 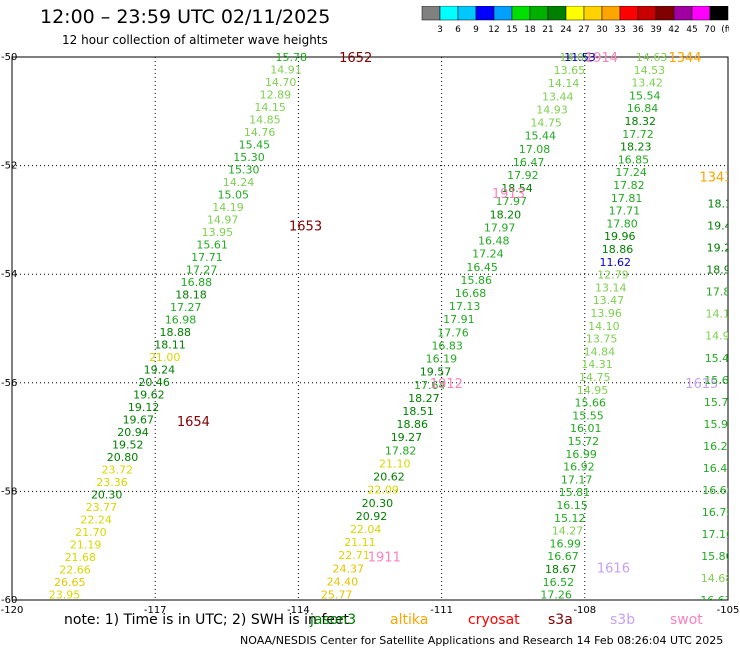 What do you see at coordinates (165, 357) in the screenshot?
I see `swh-value-label: 21.00` at bounding box center [165, 357].